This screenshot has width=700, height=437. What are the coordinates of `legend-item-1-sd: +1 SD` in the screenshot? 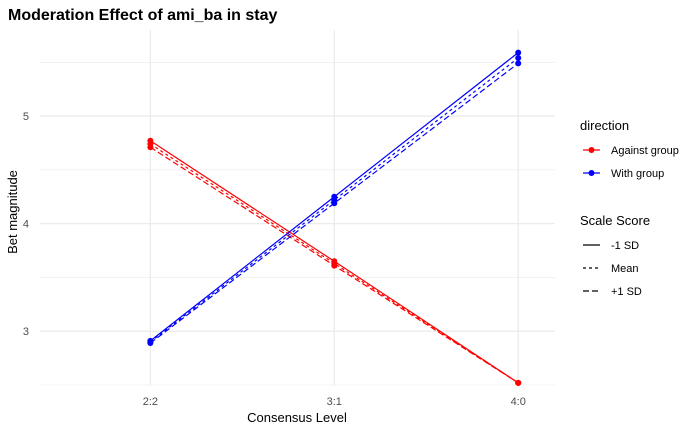 It's located at (612, 292).